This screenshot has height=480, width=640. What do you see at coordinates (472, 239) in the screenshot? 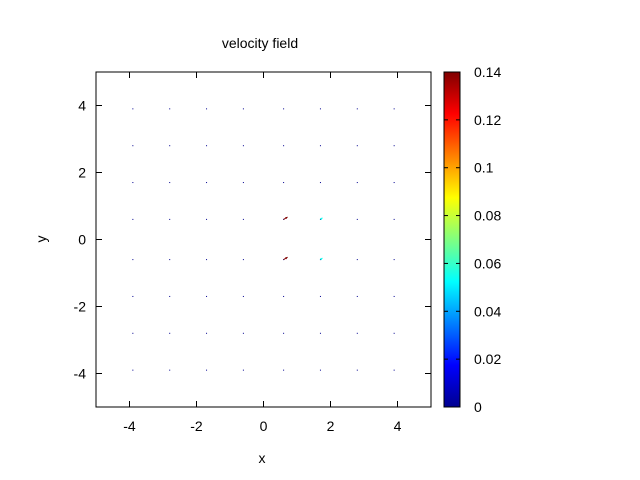
I see `colorbar-ticks: 0 0.02 0.04 0.06 0.08 0.1 0.12 0.14` at bounding box center [472, 239].